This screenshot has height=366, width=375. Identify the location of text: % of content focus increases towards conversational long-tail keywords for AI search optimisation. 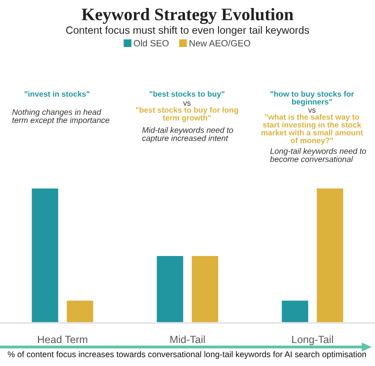
(187, 355).